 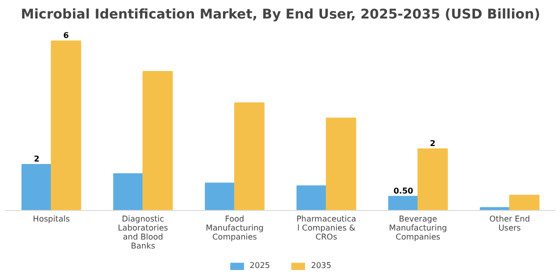 I want to click on x-tick-label: Hospitals, so click(x=51, y=219).